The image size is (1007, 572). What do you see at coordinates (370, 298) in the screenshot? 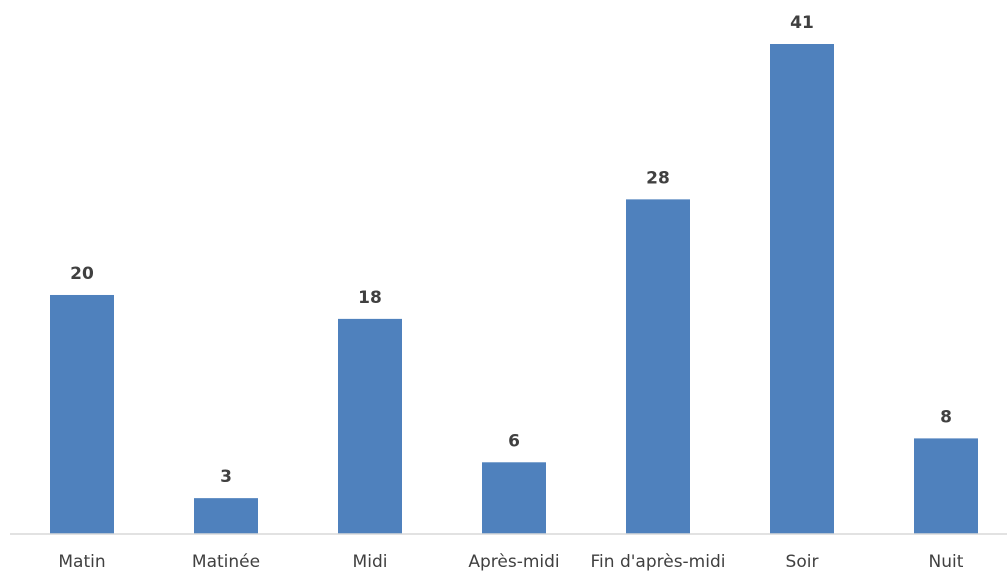
I see `value-label-2: 18` at bounding box center [370, 298].